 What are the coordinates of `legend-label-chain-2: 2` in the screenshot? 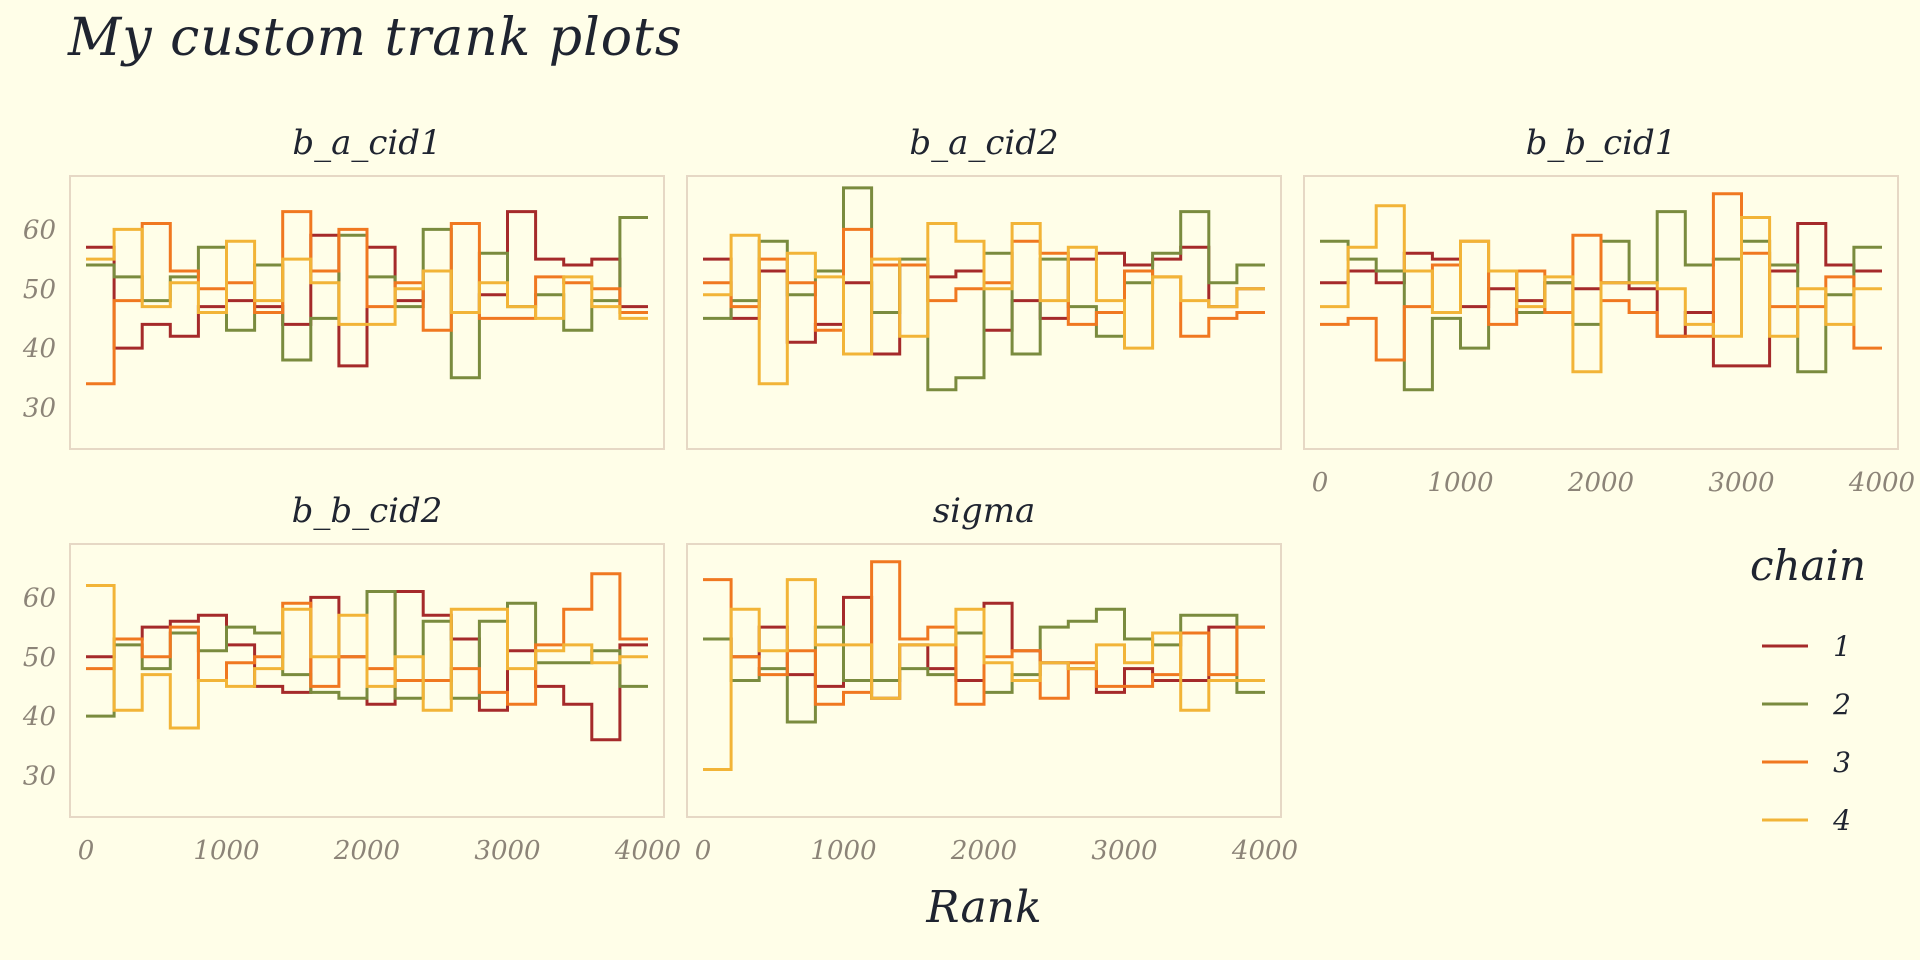 It's located at (1841, 704).